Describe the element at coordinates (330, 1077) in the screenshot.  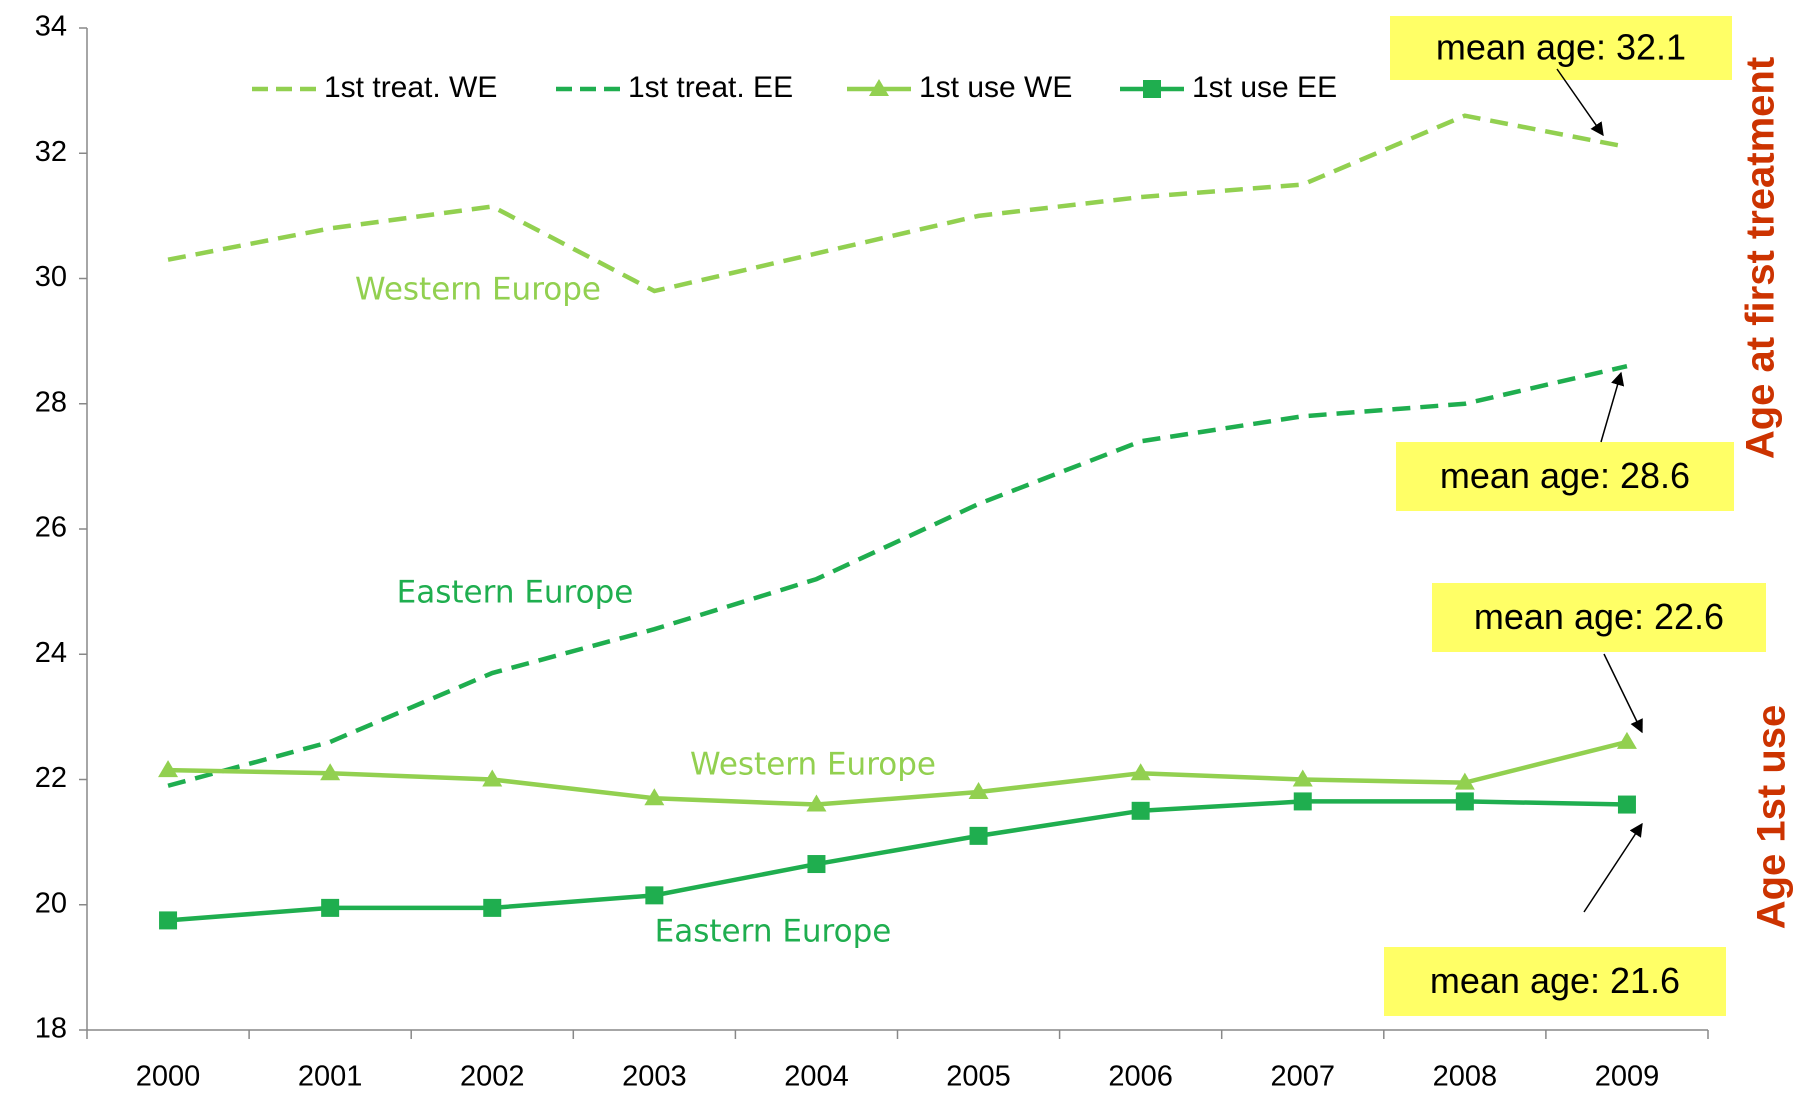
I see `x-tick-label: 2001` at that location.